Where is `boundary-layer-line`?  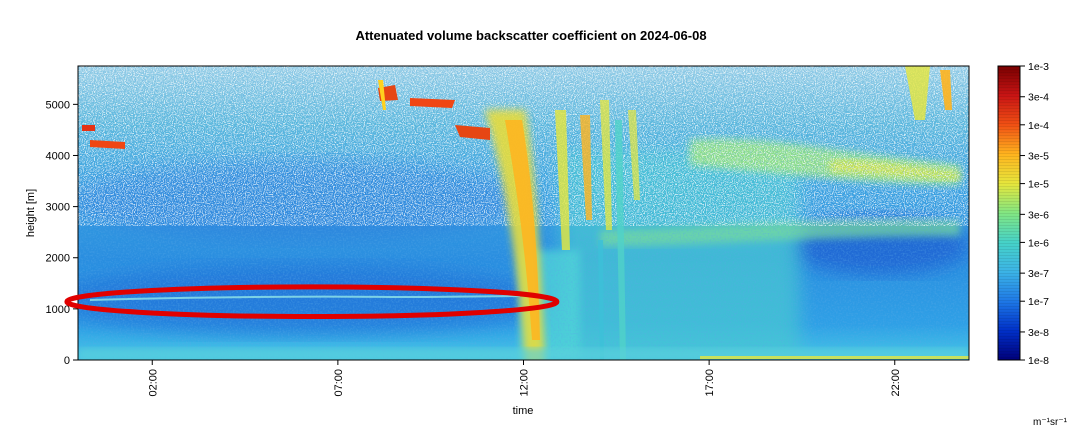 boundary-layer-line is located at coordinates (305, 298).